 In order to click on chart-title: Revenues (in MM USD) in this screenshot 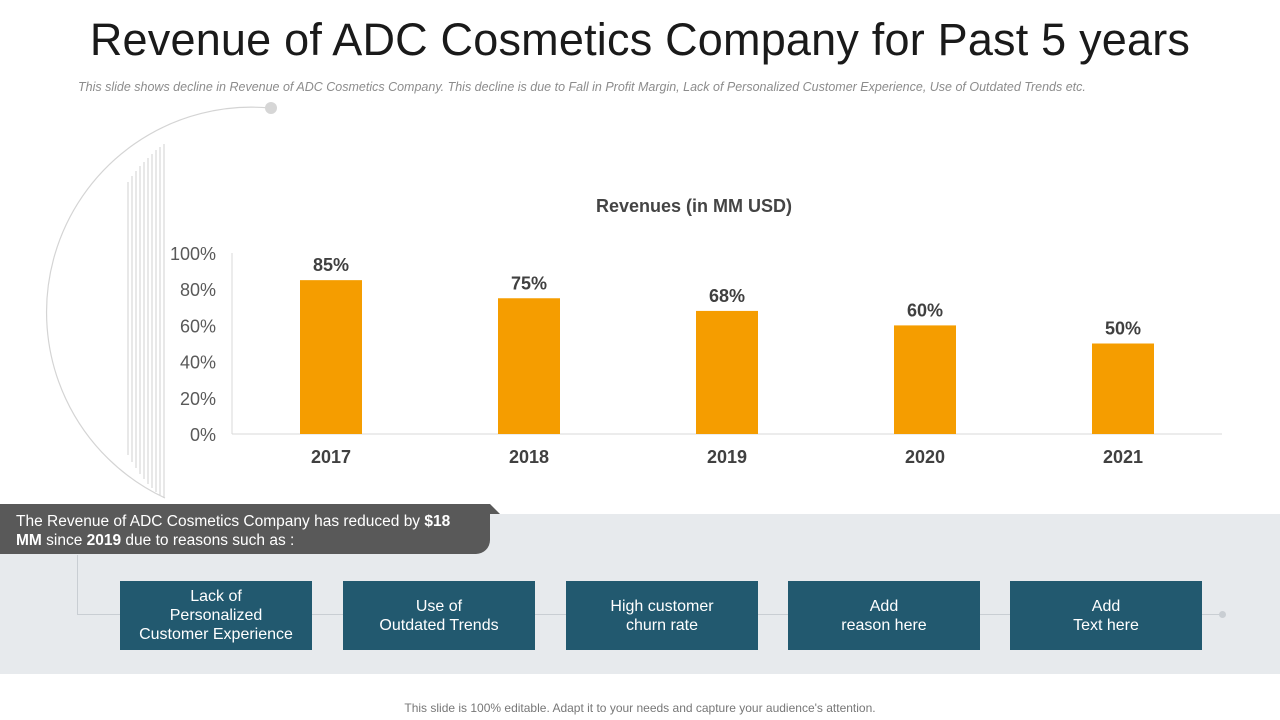, I will do `click(694, 206)`.